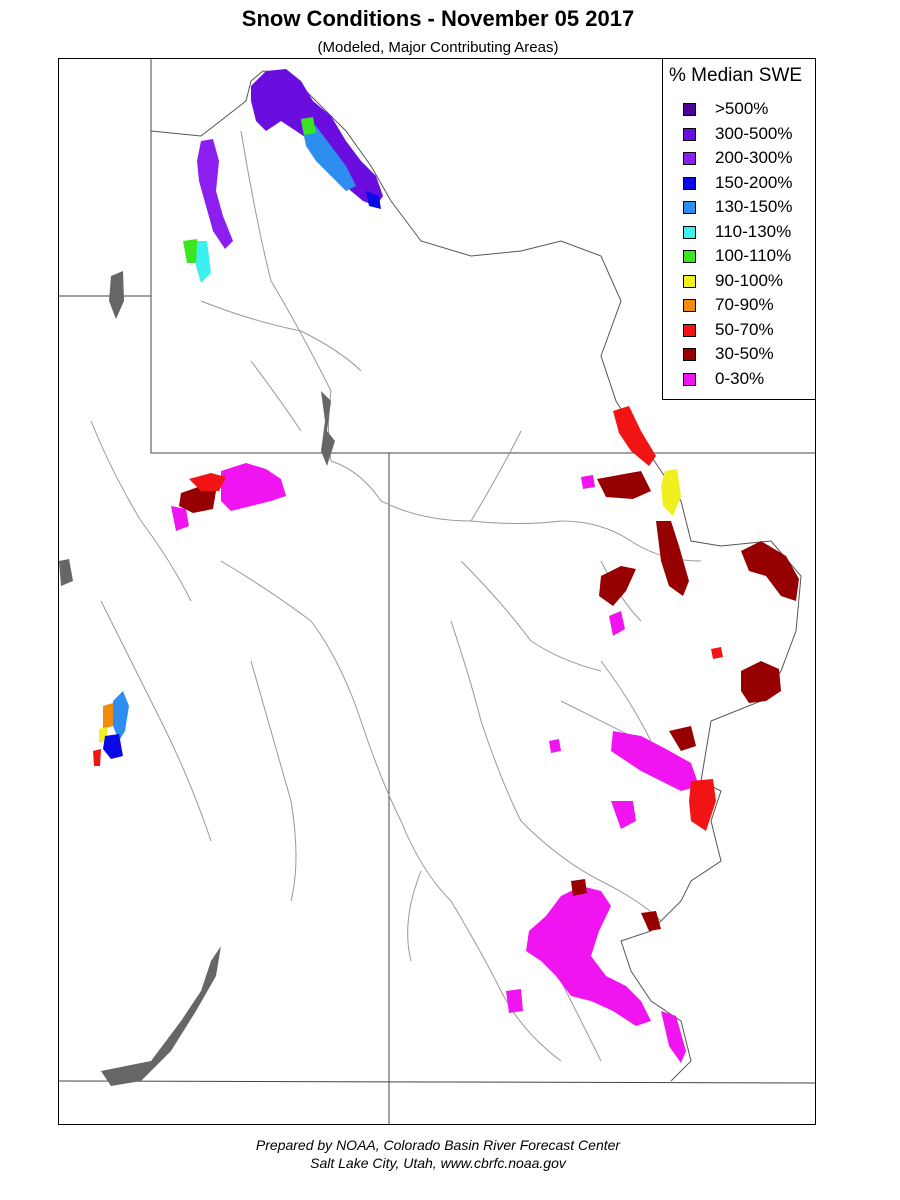 Image resolution: width=900 pixels, height=1200 pixels. What do you see at coordinates (555, 746) in the screenshot?
I see `gunnison-patch-0-30-small` at bounding box center [555, 746].